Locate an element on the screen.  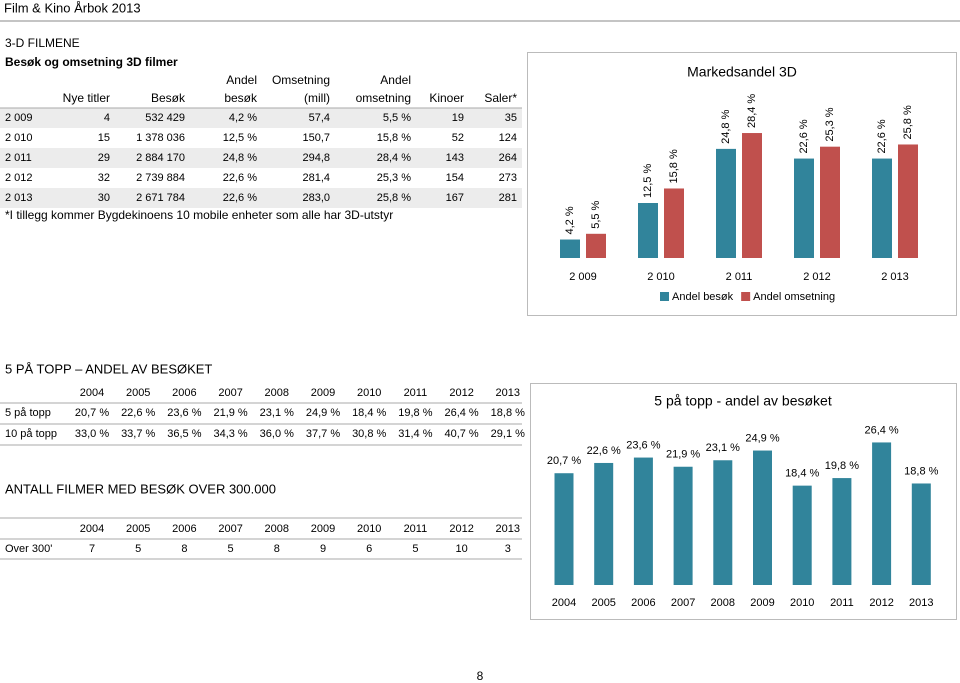
row-background is located at coordinates (261, 198).